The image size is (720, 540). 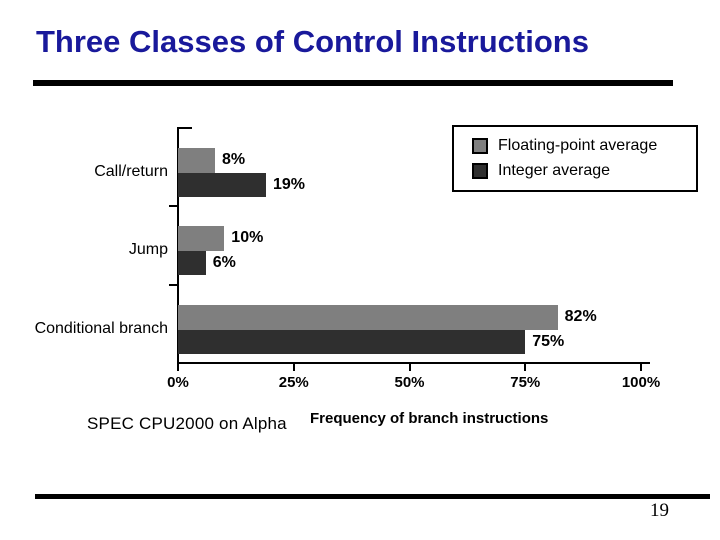 I want to click on bar-value-label: 6%, so click(x=224, y=263).